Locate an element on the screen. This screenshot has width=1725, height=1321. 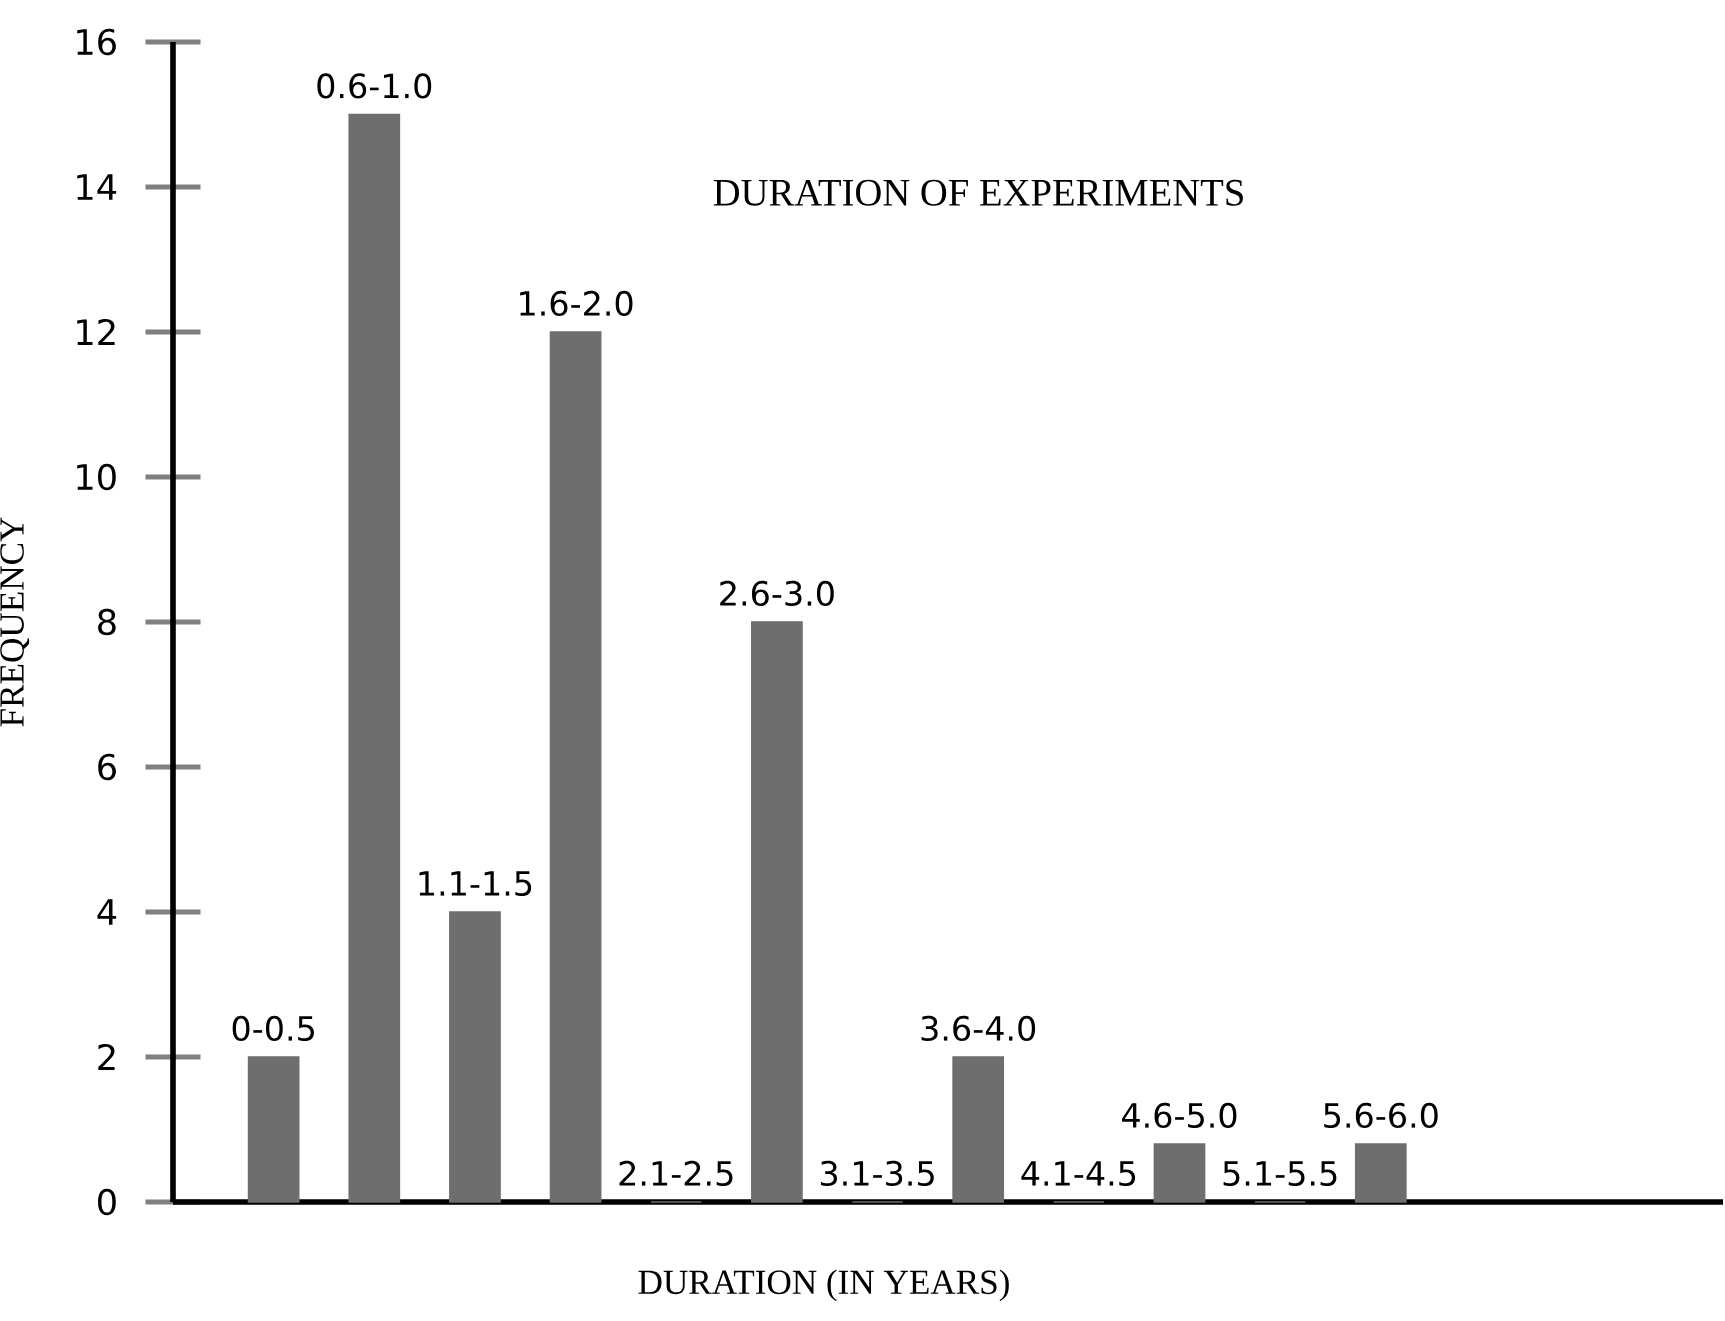
x-tick-label: 0.6-1.0 is located at coordinates (374, 86).